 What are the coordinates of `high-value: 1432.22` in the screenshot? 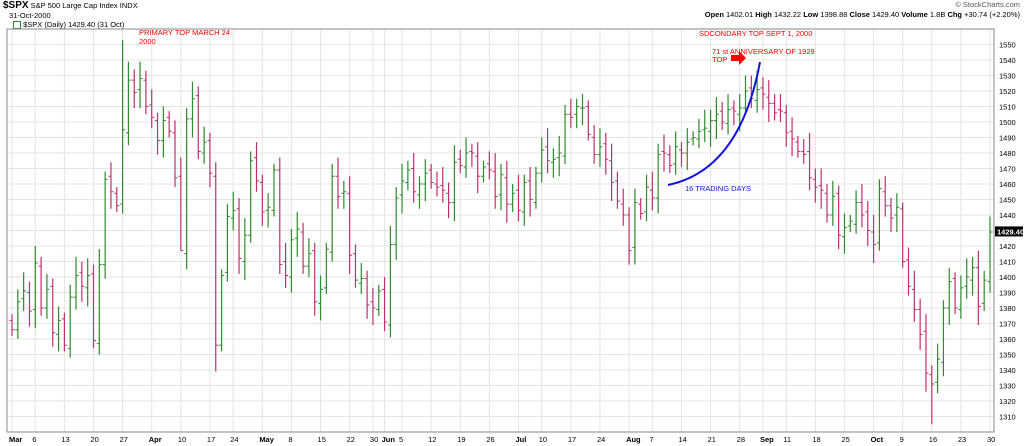 It's located at (787, 14).